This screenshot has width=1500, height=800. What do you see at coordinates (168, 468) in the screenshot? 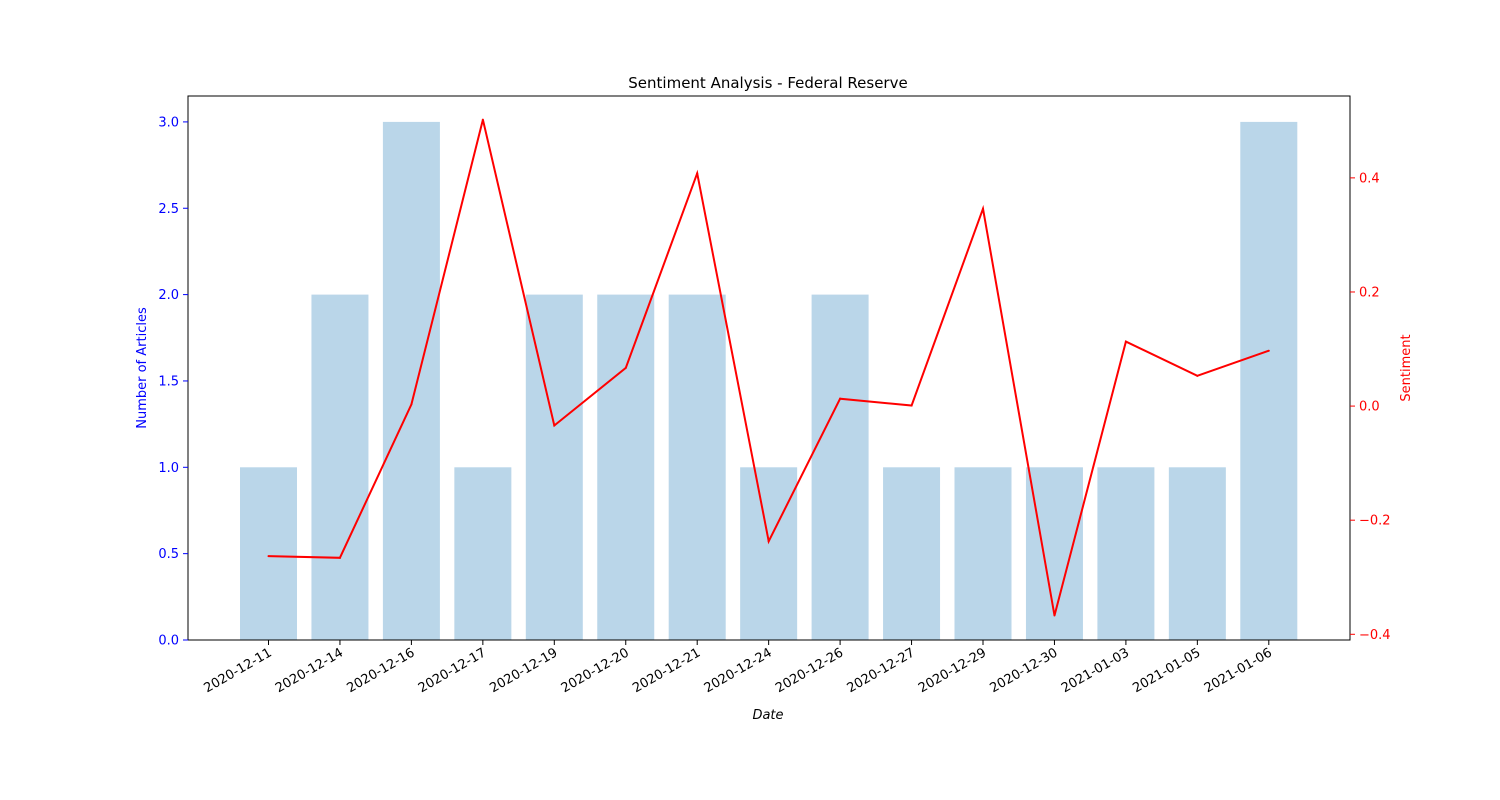
I see `left-tick-label: 1.0` at bounding box center [168, 468].